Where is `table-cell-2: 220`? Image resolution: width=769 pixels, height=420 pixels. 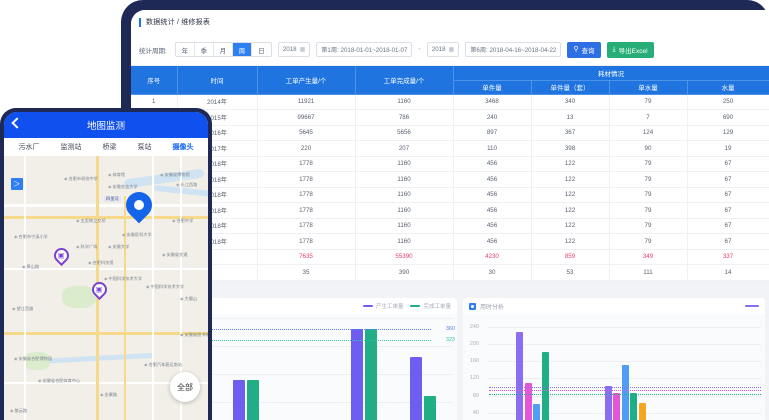
table-cell-2: 220 is located at coordinates (306, 148).